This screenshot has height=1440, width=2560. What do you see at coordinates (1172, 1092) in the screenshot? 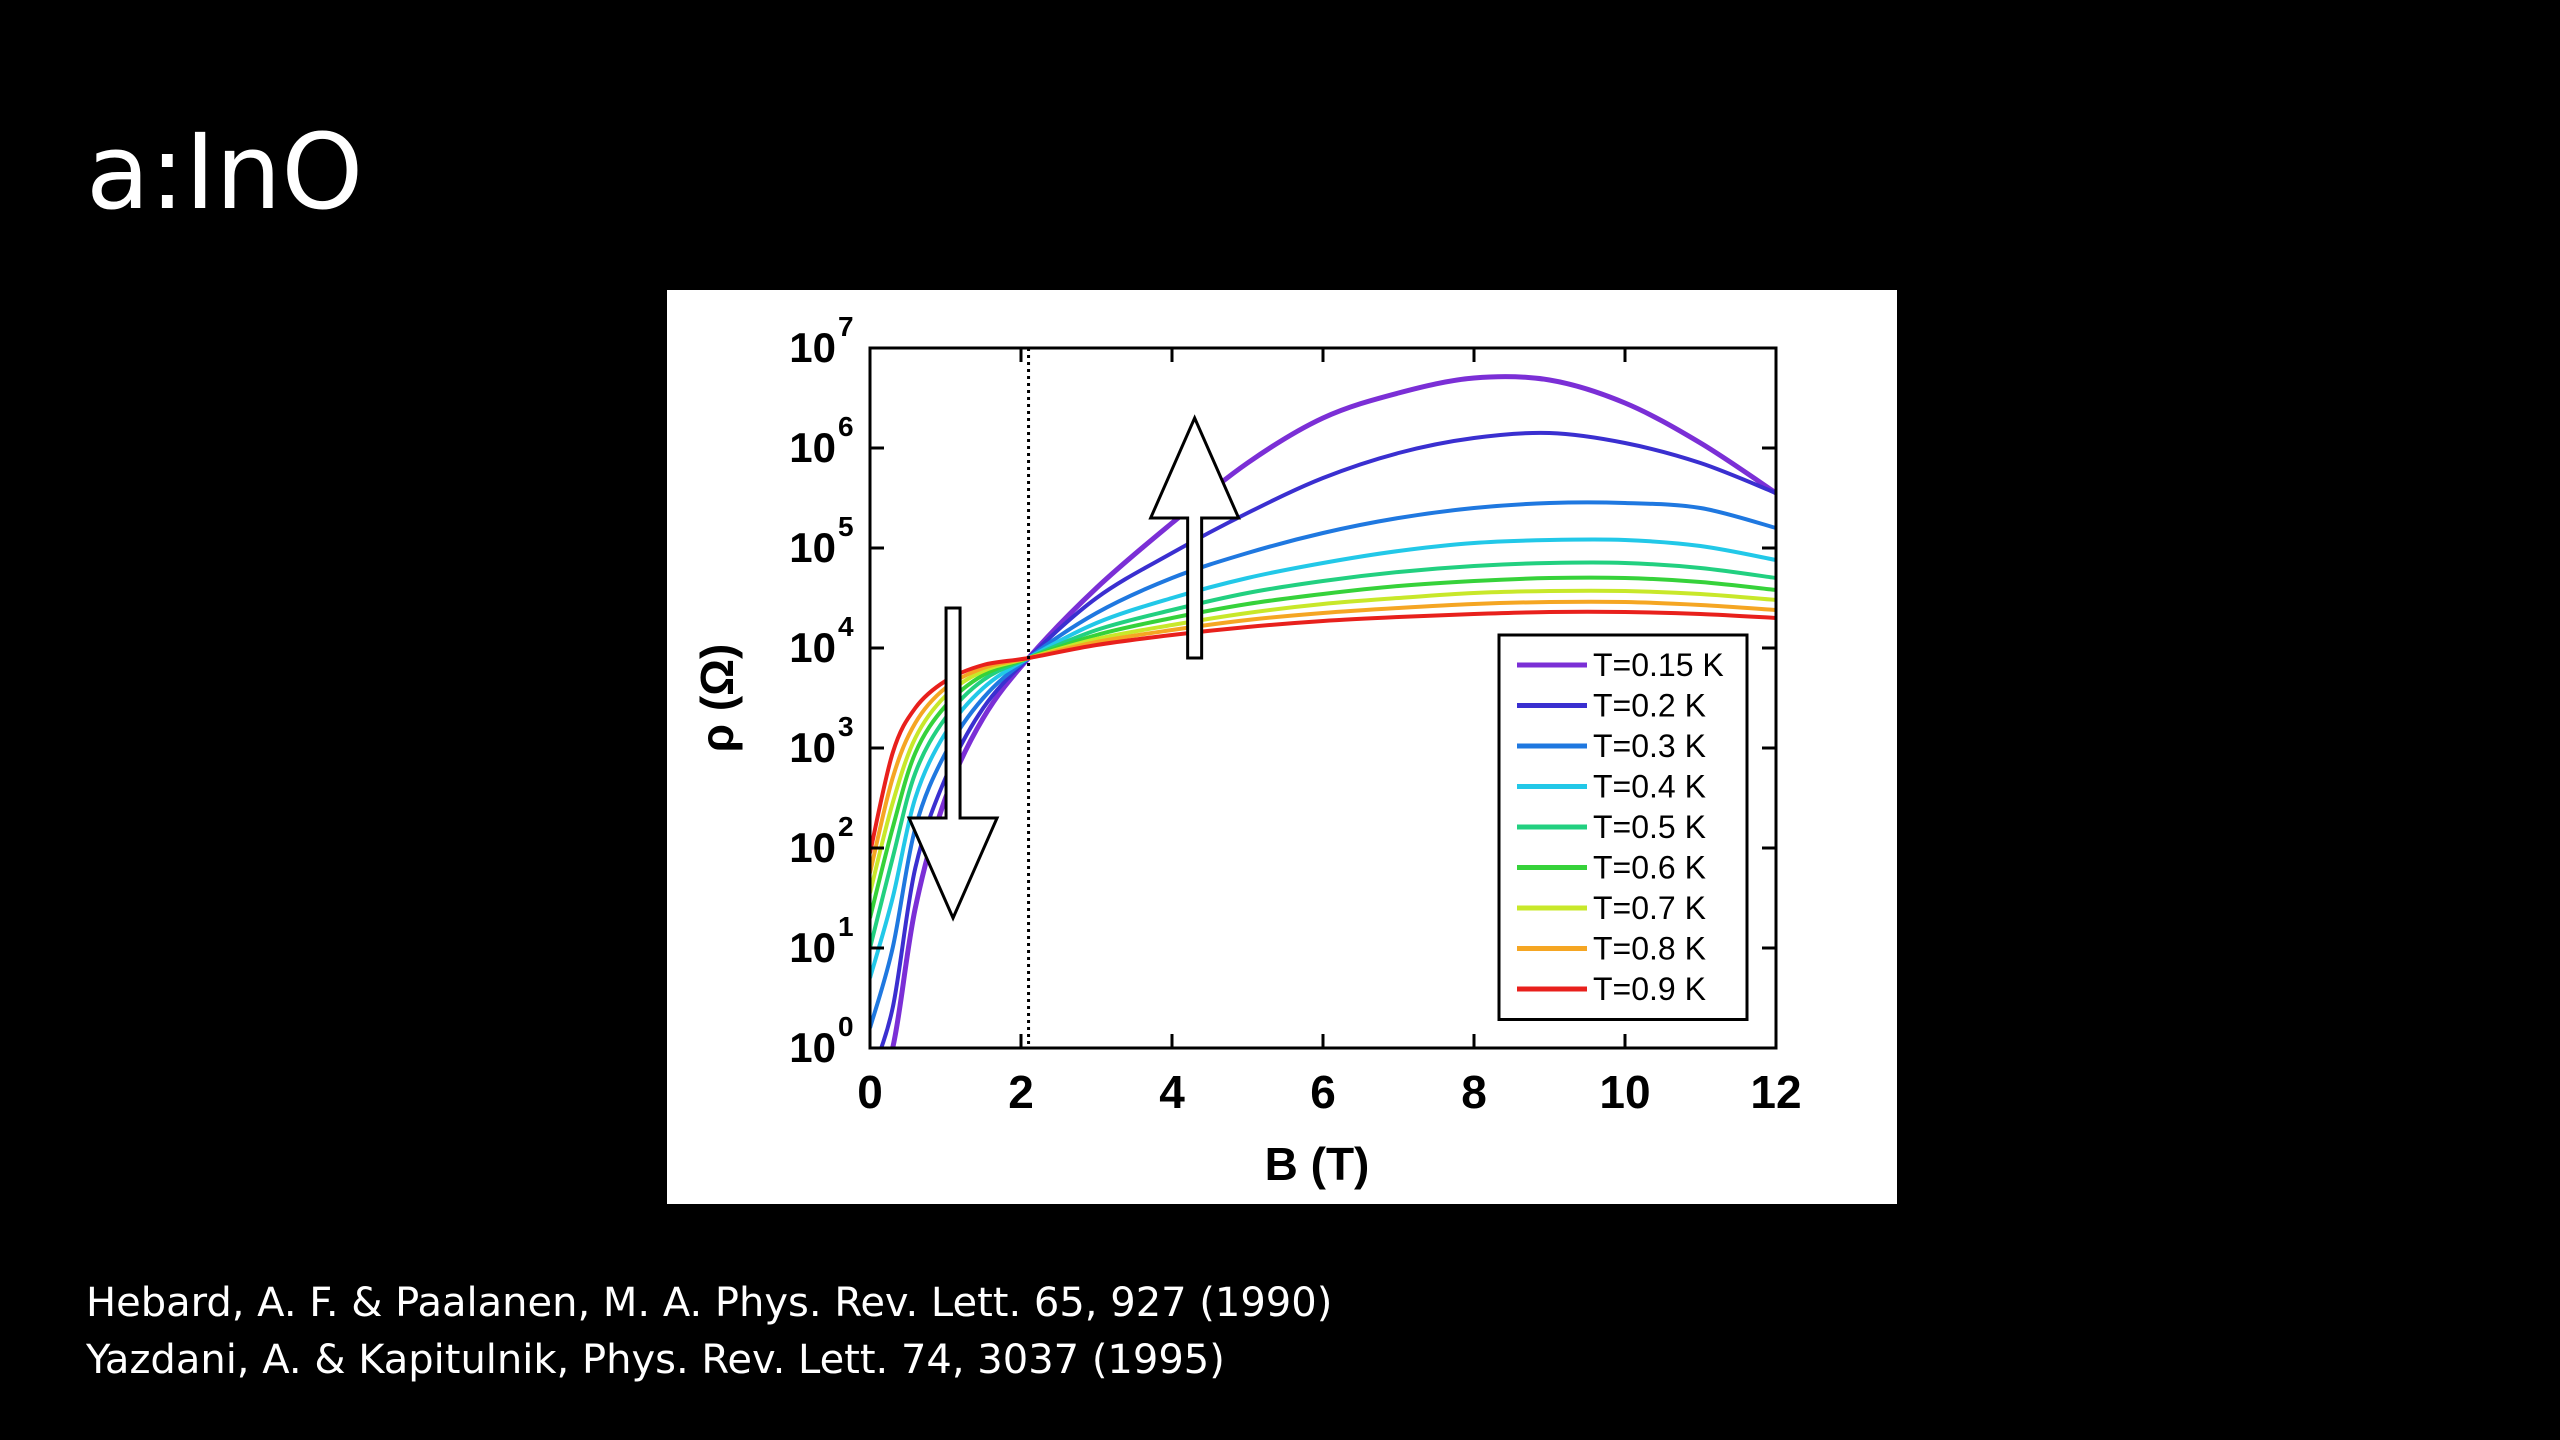
I see `x-tick-label: 4` at bounding box center [1172, 1092].